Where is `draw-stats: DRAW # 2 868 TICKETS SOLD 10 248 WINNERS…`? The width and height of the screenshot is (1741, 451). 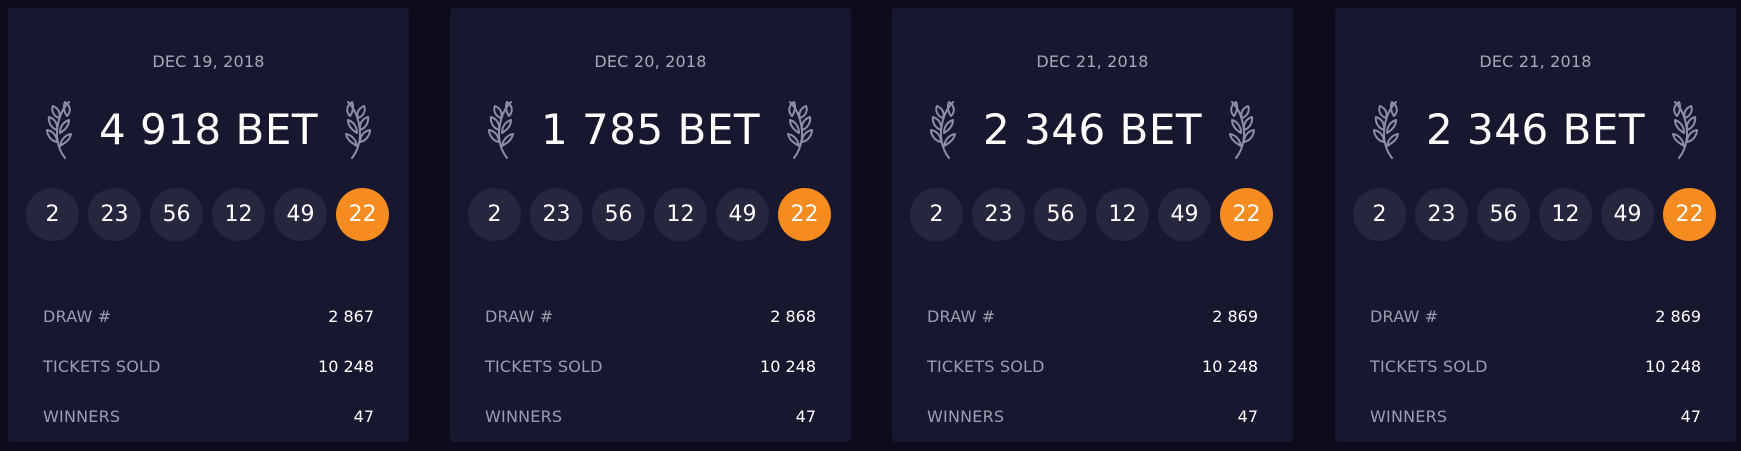 draw-stats: DRAW # 2 868 TICKETS SOLD 10 248 WINNERS… is located at coordinates (650, 366).